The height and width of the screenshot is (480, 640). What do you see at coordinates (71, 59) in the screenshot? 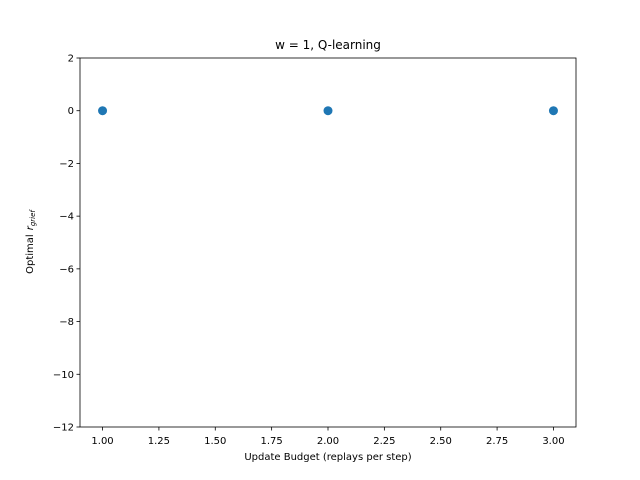
I see `y-tick-label: 2` at bounding box center [71, 59].